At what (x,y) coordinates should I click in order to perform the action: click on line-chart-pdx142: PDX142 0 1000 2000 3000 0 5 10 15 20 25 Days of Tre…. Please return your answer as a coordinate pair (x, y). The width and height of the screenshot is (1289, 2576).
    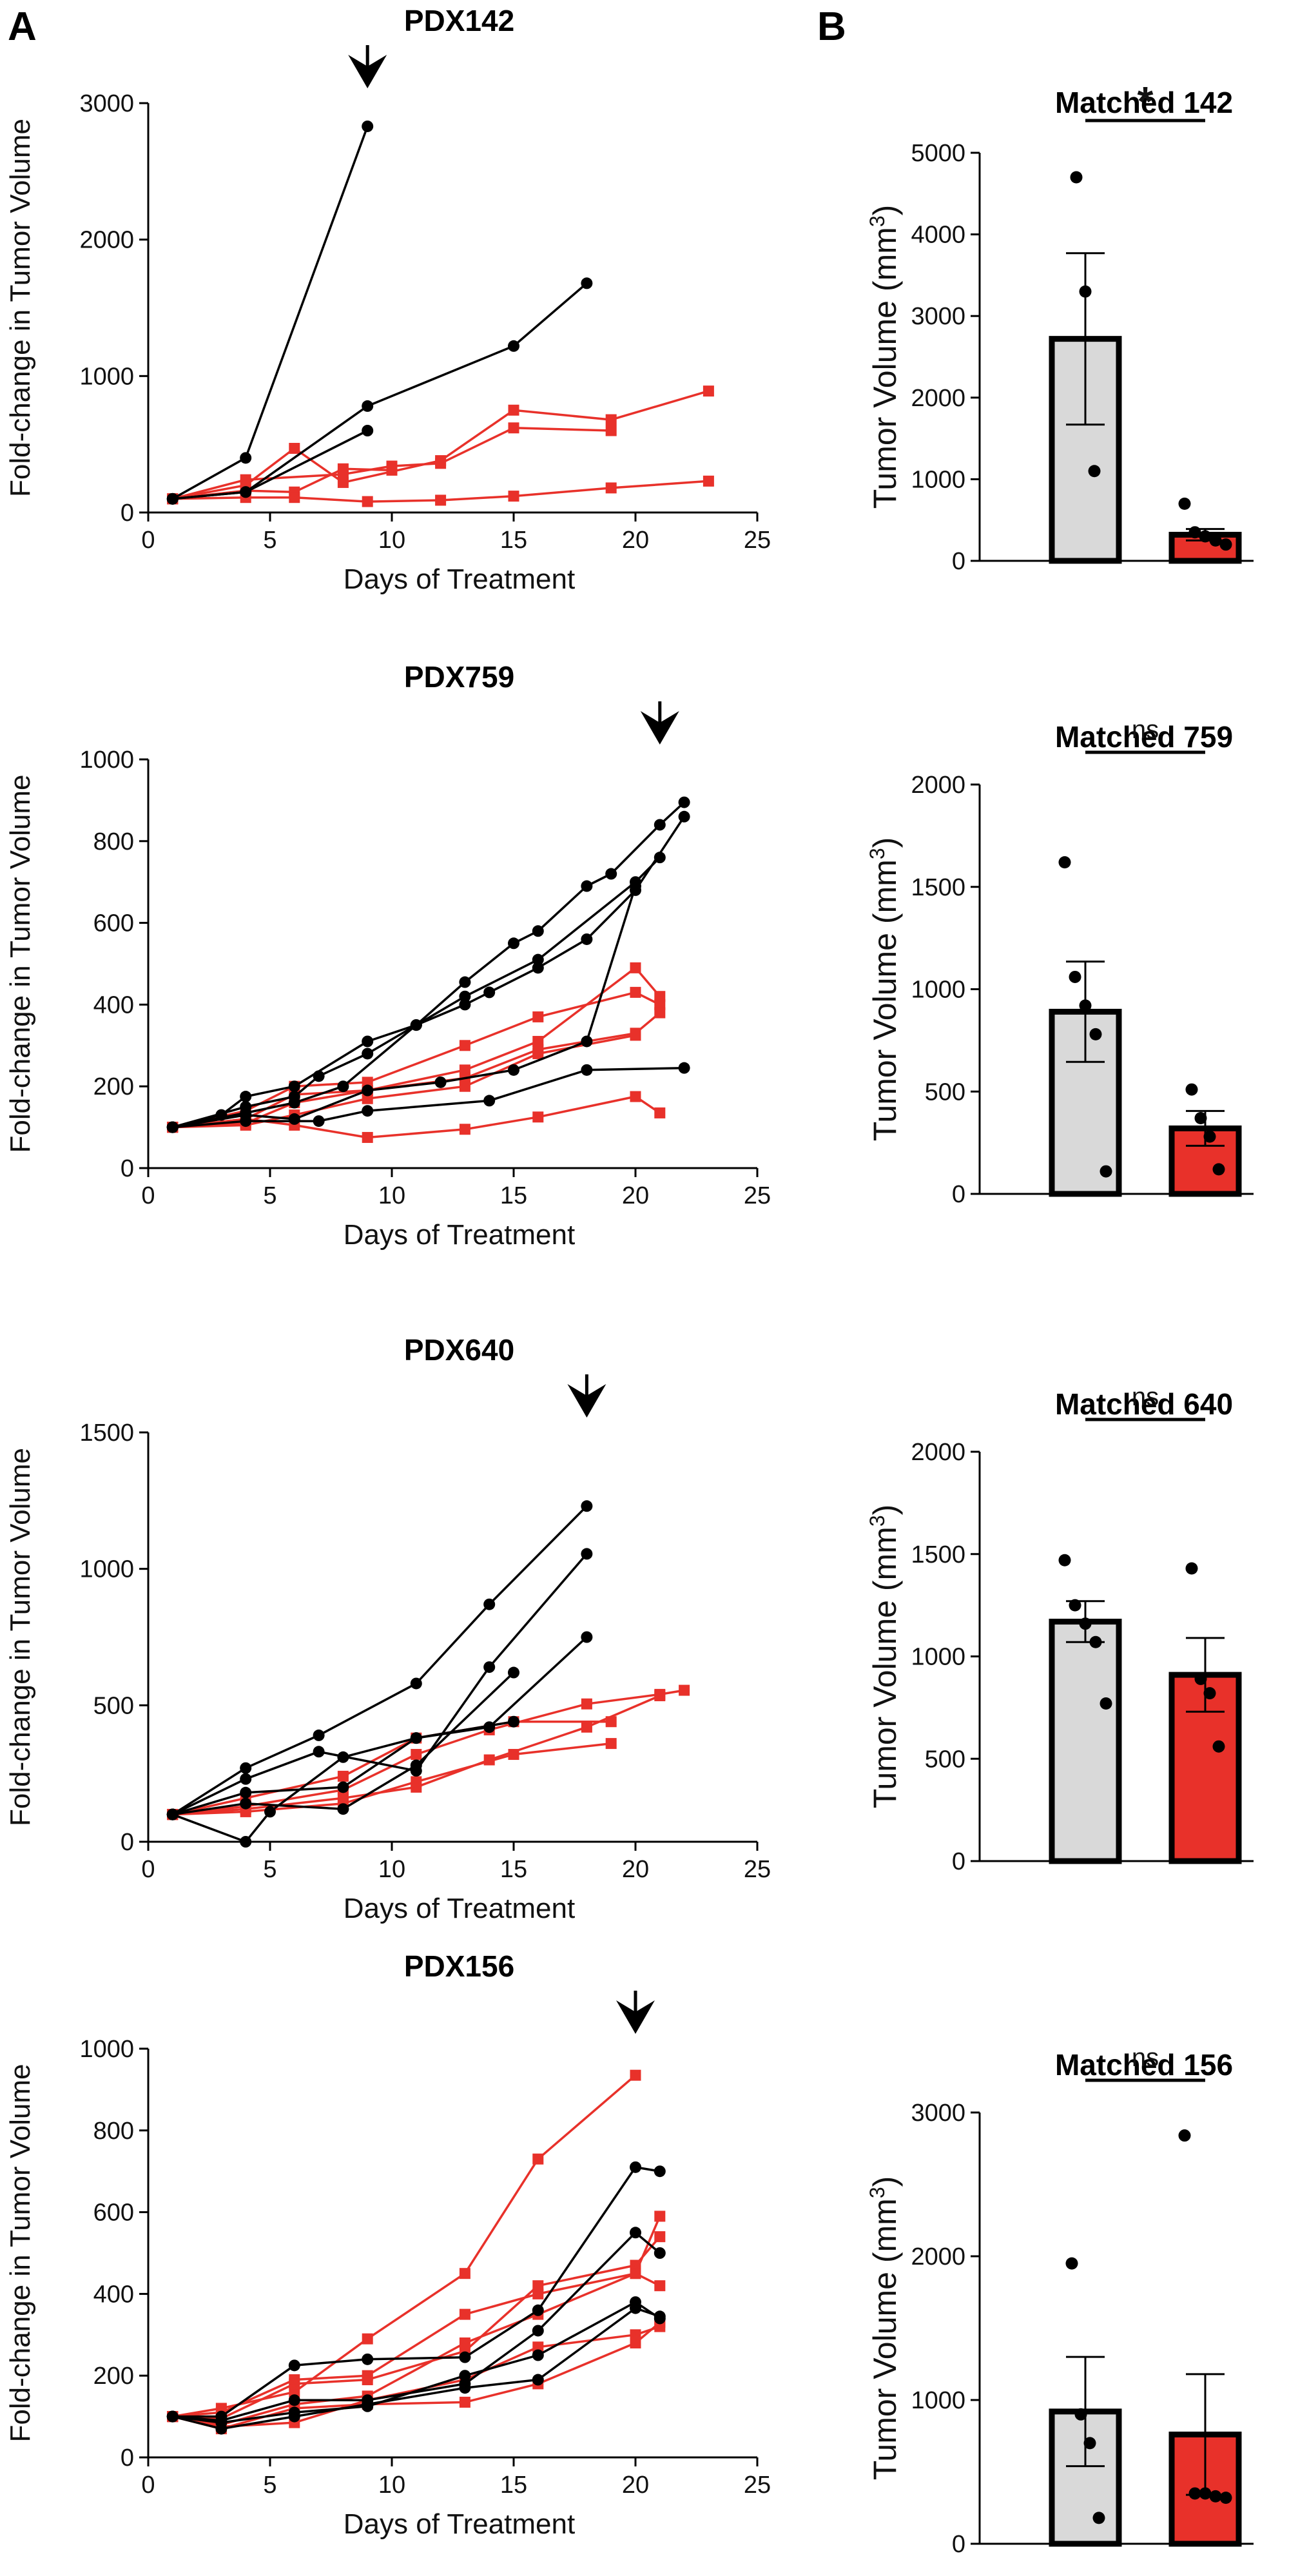
    Looking at the image, I should click on (388, 299).